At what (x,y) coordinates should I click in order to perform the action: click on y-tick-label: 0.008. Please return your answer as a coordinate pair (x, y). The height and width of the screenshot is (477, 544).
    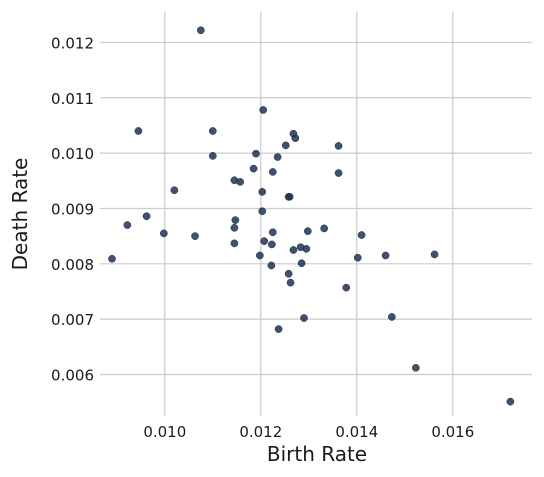
    Looking at the image, I should click on (72, 265).